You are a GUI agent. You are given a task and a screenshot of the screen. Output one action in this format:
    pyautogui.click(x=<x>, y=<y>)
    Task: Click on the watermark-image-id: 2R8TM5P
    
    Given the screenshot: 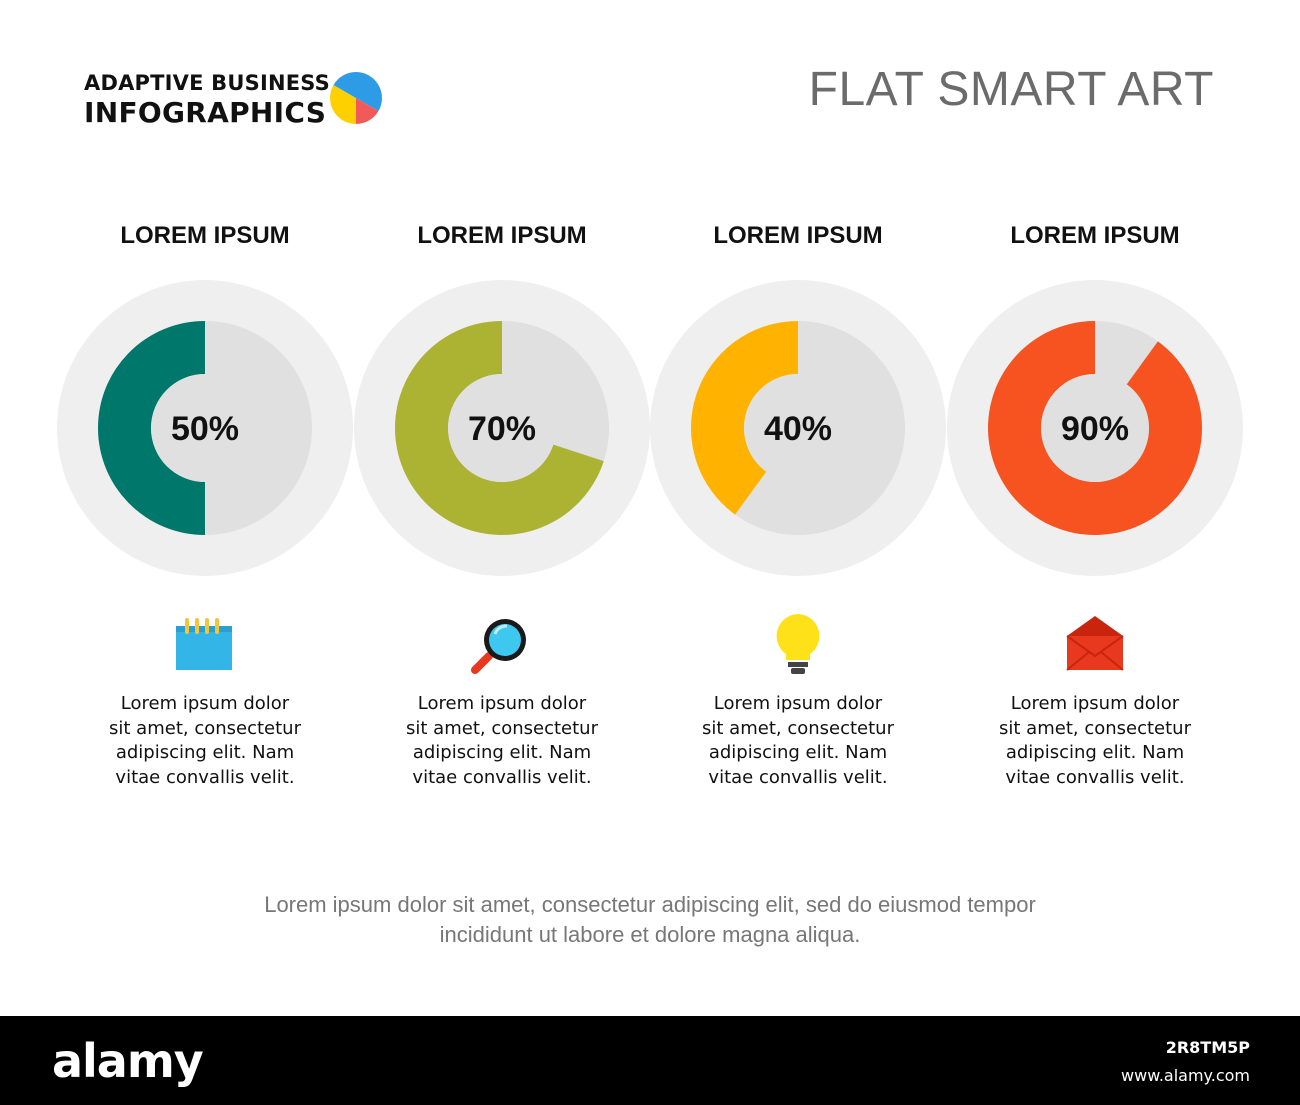 What is the action you would take?
    pyautogui.click(x=1207, y=1047)
    